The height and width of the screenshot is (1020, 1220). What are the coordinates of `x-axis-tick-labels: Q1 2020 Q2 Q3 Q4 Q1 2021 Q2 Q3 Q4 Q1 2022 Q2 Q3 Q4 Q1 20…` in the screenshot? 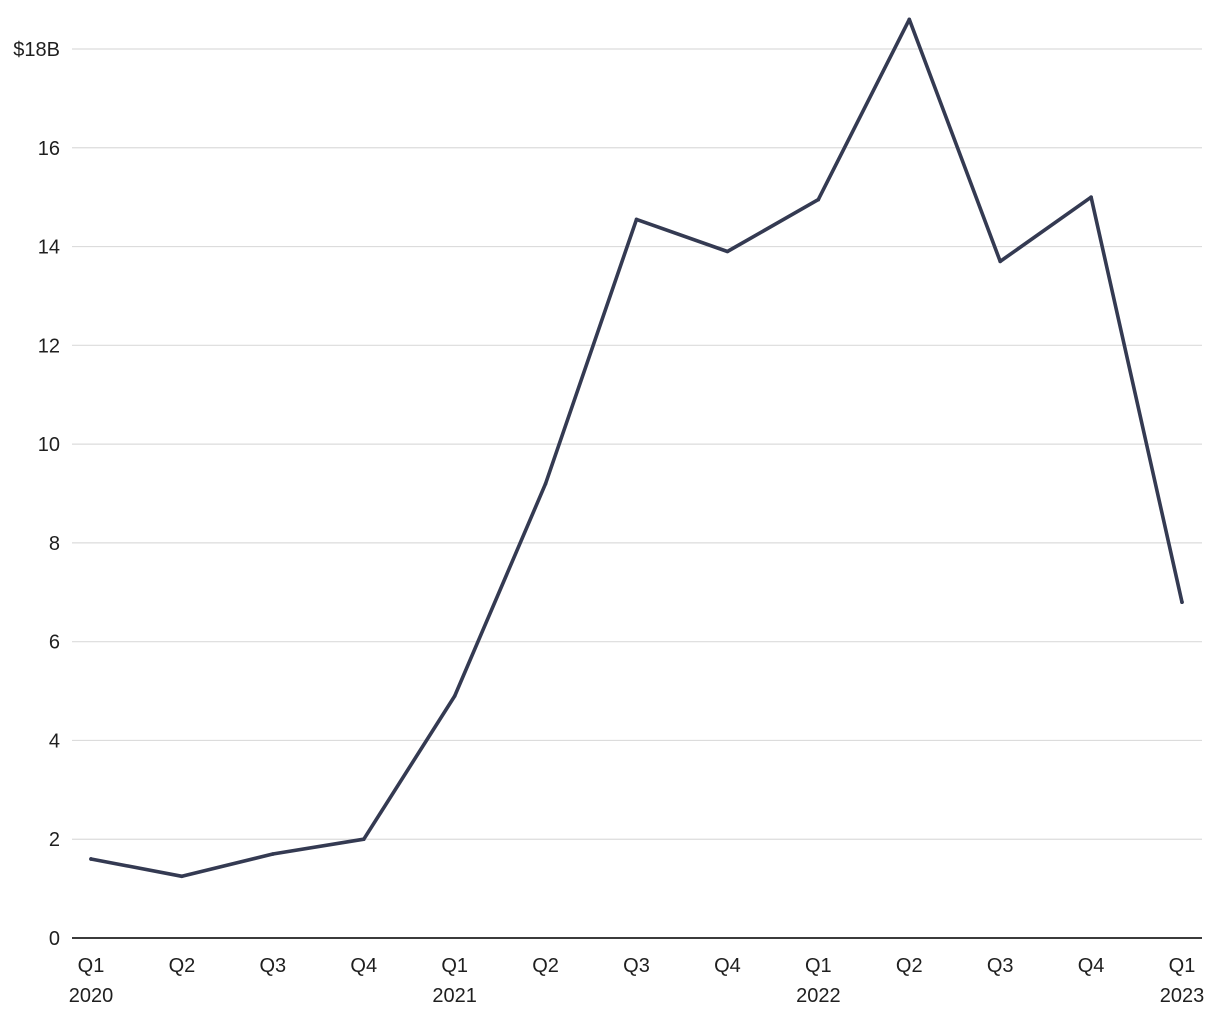 It's located at (637, 981).